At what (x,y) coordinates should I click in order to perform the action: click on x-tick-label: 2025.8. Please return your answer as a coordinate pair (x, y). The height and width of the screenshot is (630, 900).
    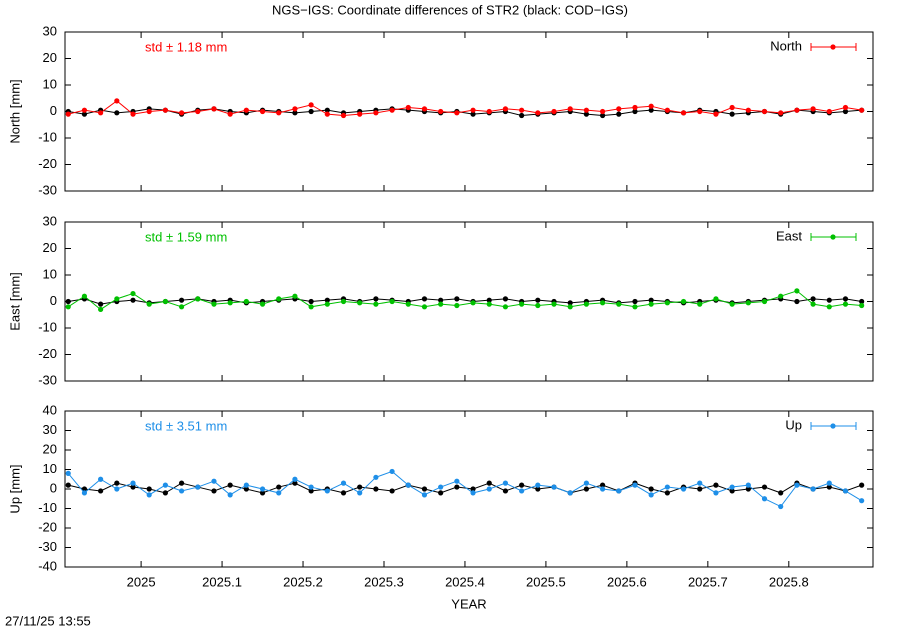
    Looking at the image, I should click on (789, 581).